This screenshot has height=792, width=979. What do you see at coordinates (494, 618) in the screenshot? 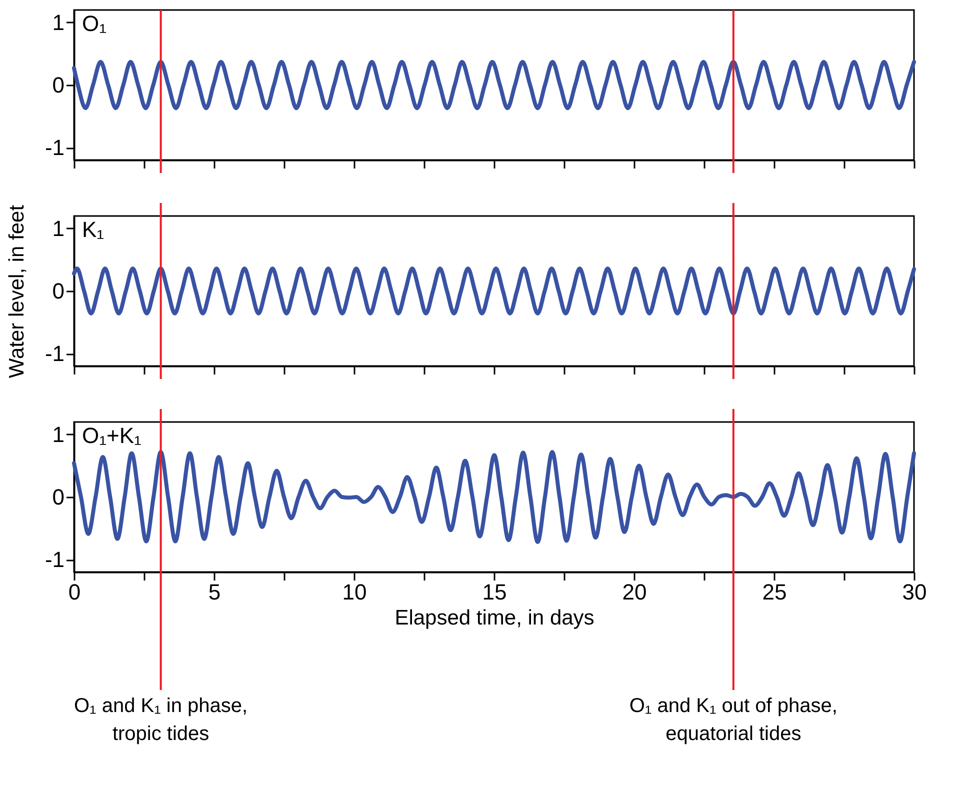
I see `x-axis-title: Elapsed time, in days` at bounding box center [494, 618].